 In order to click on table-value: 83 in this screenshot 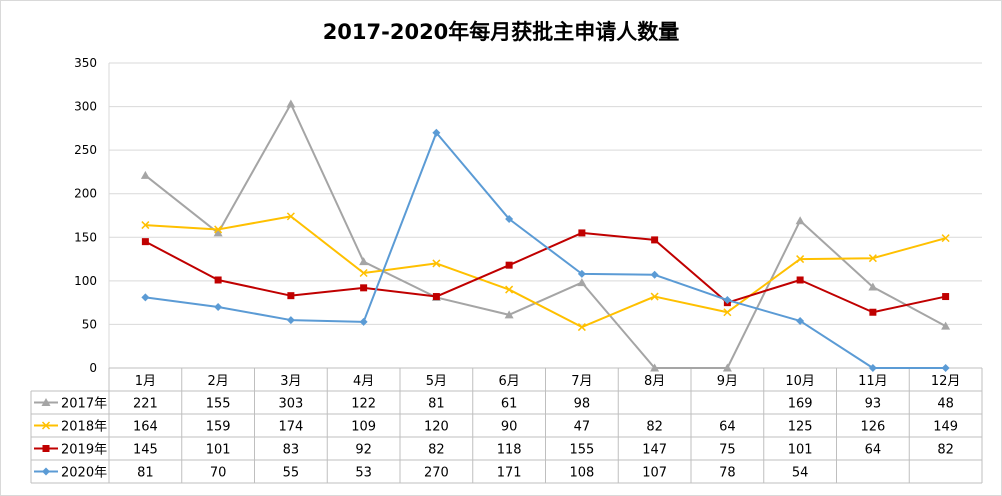, I will do `click(291, 450)`.